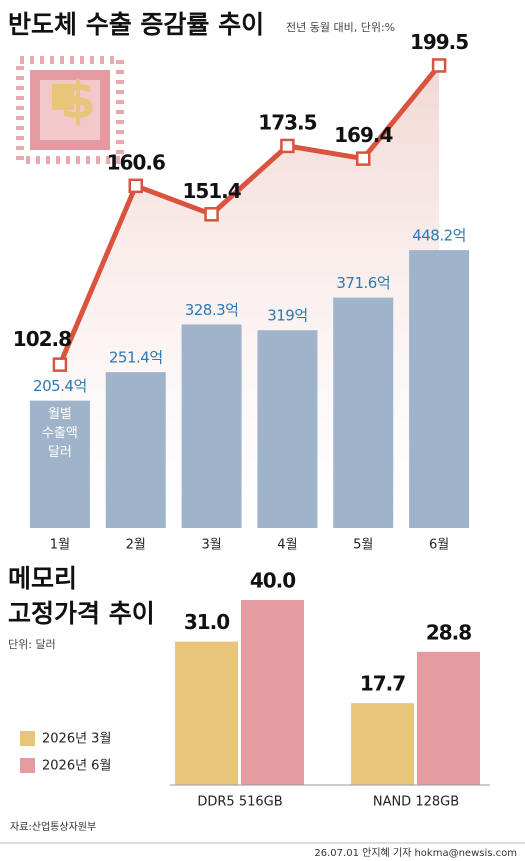  I want to click on bar-note: 월별, so click(60, 414).